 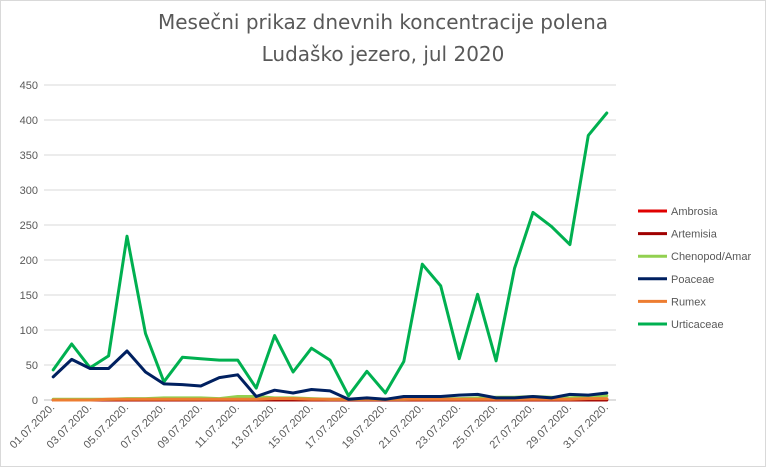 I want to click on y-tick-label: 100, so click(x=29, y=331).